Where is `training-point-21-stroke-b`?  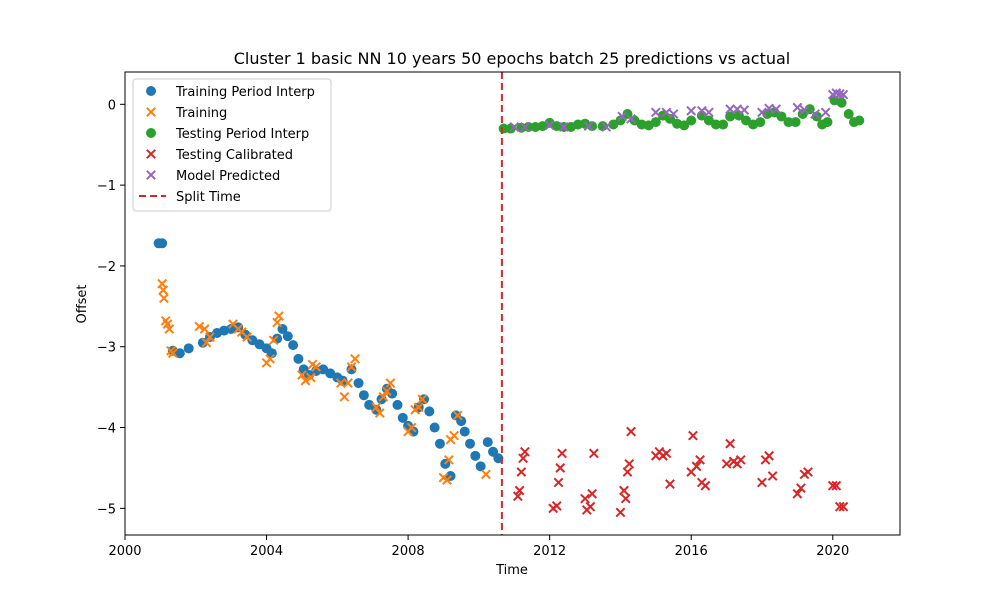 training-point-21-stroke-b is located at coordinates (302, 375).